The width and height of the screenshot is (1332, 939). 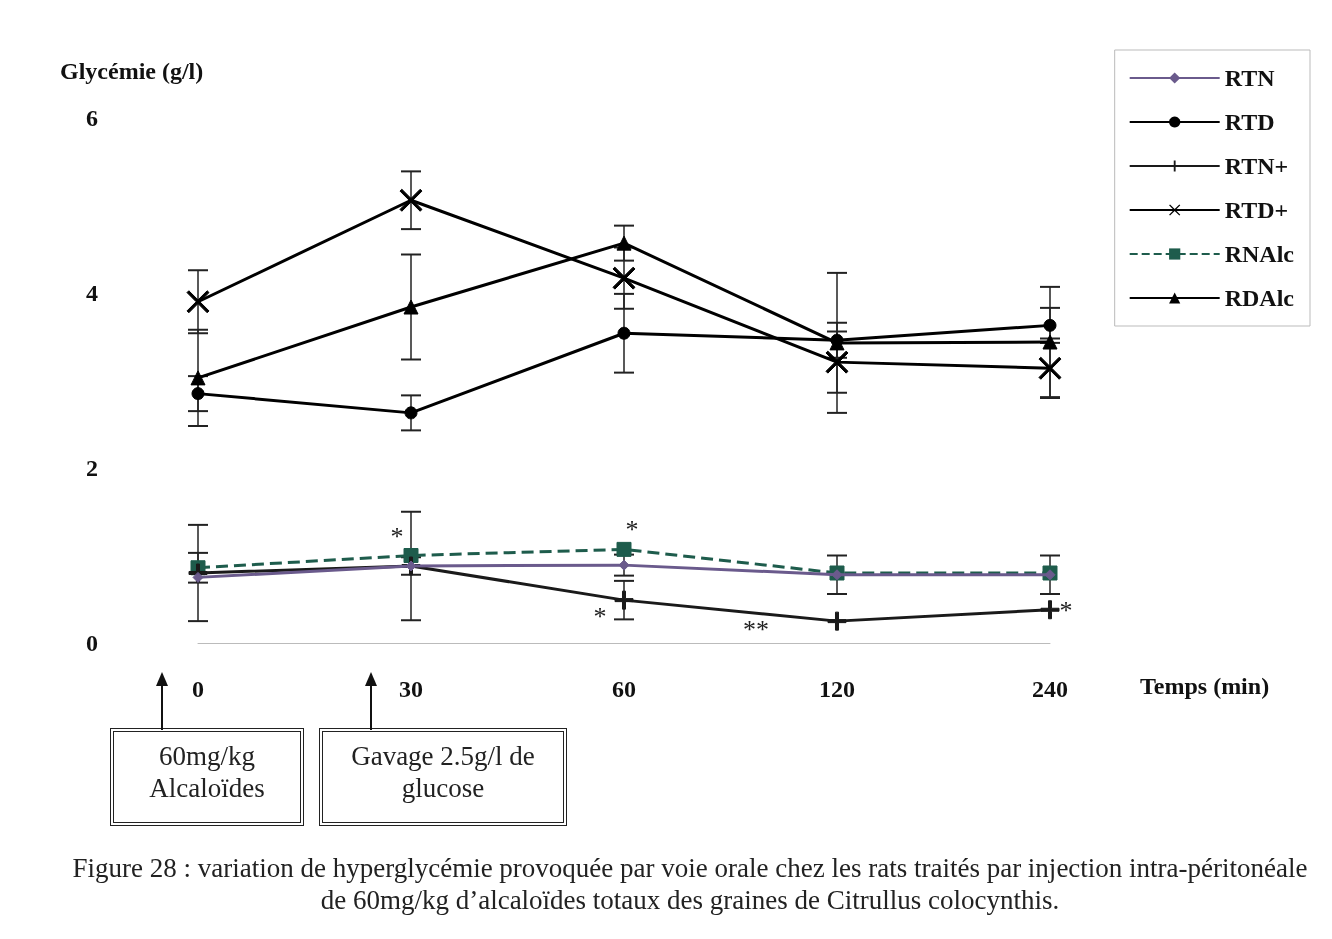 I want to click on caption: Figure 28 : variation de hyperglycémie provoquée par voie orale chez les rats traités par injection intra-péritonéale de 60mg/kg d’alcaloïdes totaux des graines de Citrullus colocynthis., so click(x=690, y=884).